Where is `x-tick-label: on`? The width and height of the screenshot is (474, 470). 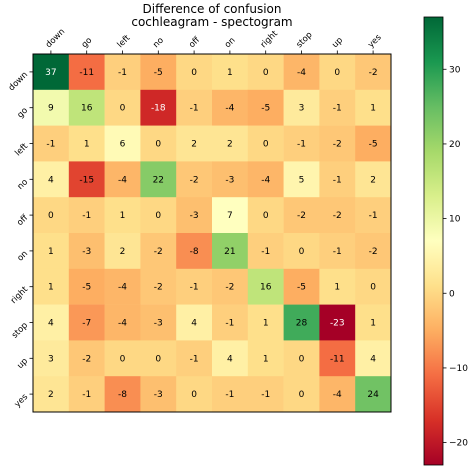 x-tick-label: on is located at coordinates (230, 43).